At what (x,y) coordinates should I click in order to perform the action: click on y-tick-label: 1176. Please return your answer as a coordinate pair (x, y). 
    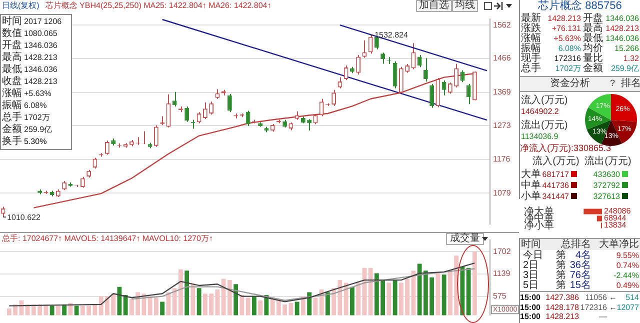
    Looking at the image, I should click on (502, 159).